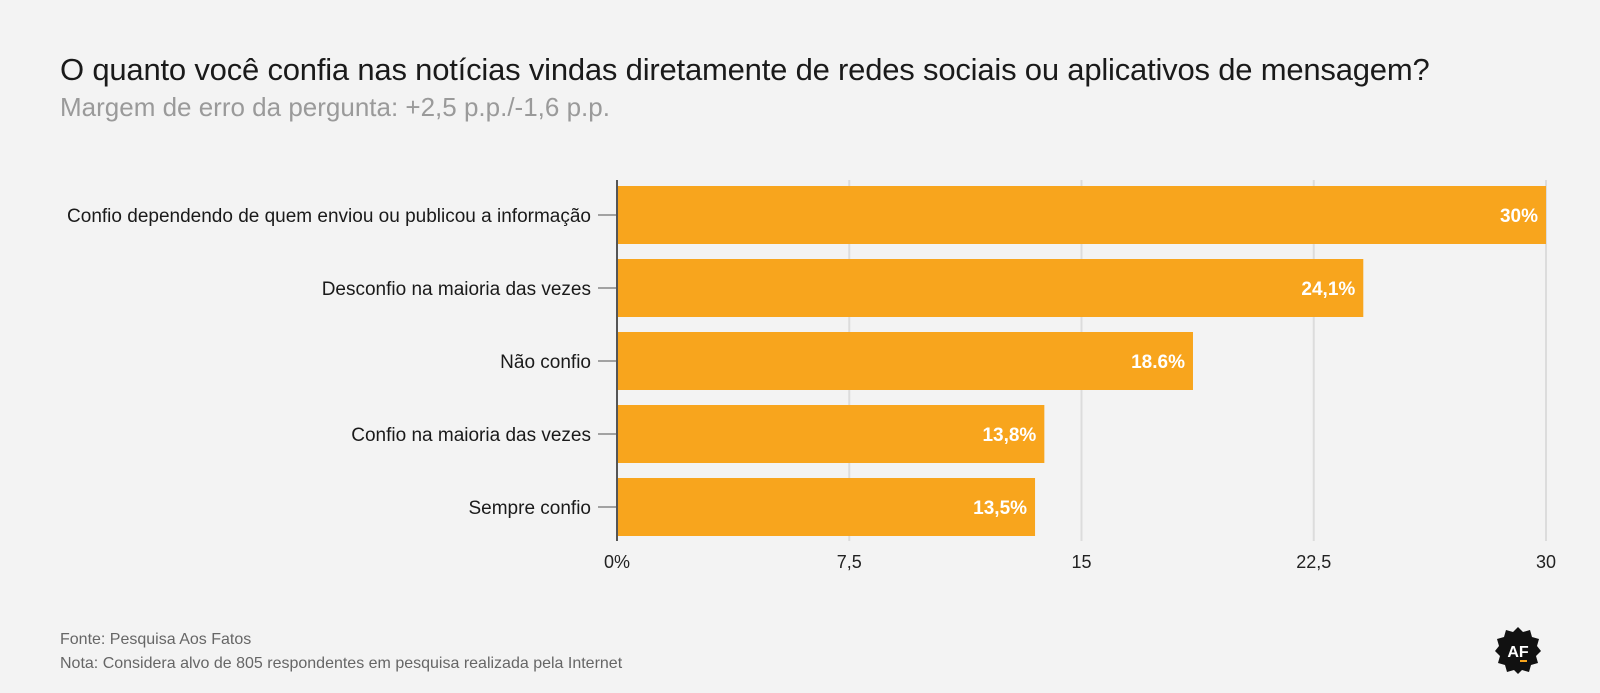  I want to click on category-label: Confio na maioria das vezes, so click(471, 435).